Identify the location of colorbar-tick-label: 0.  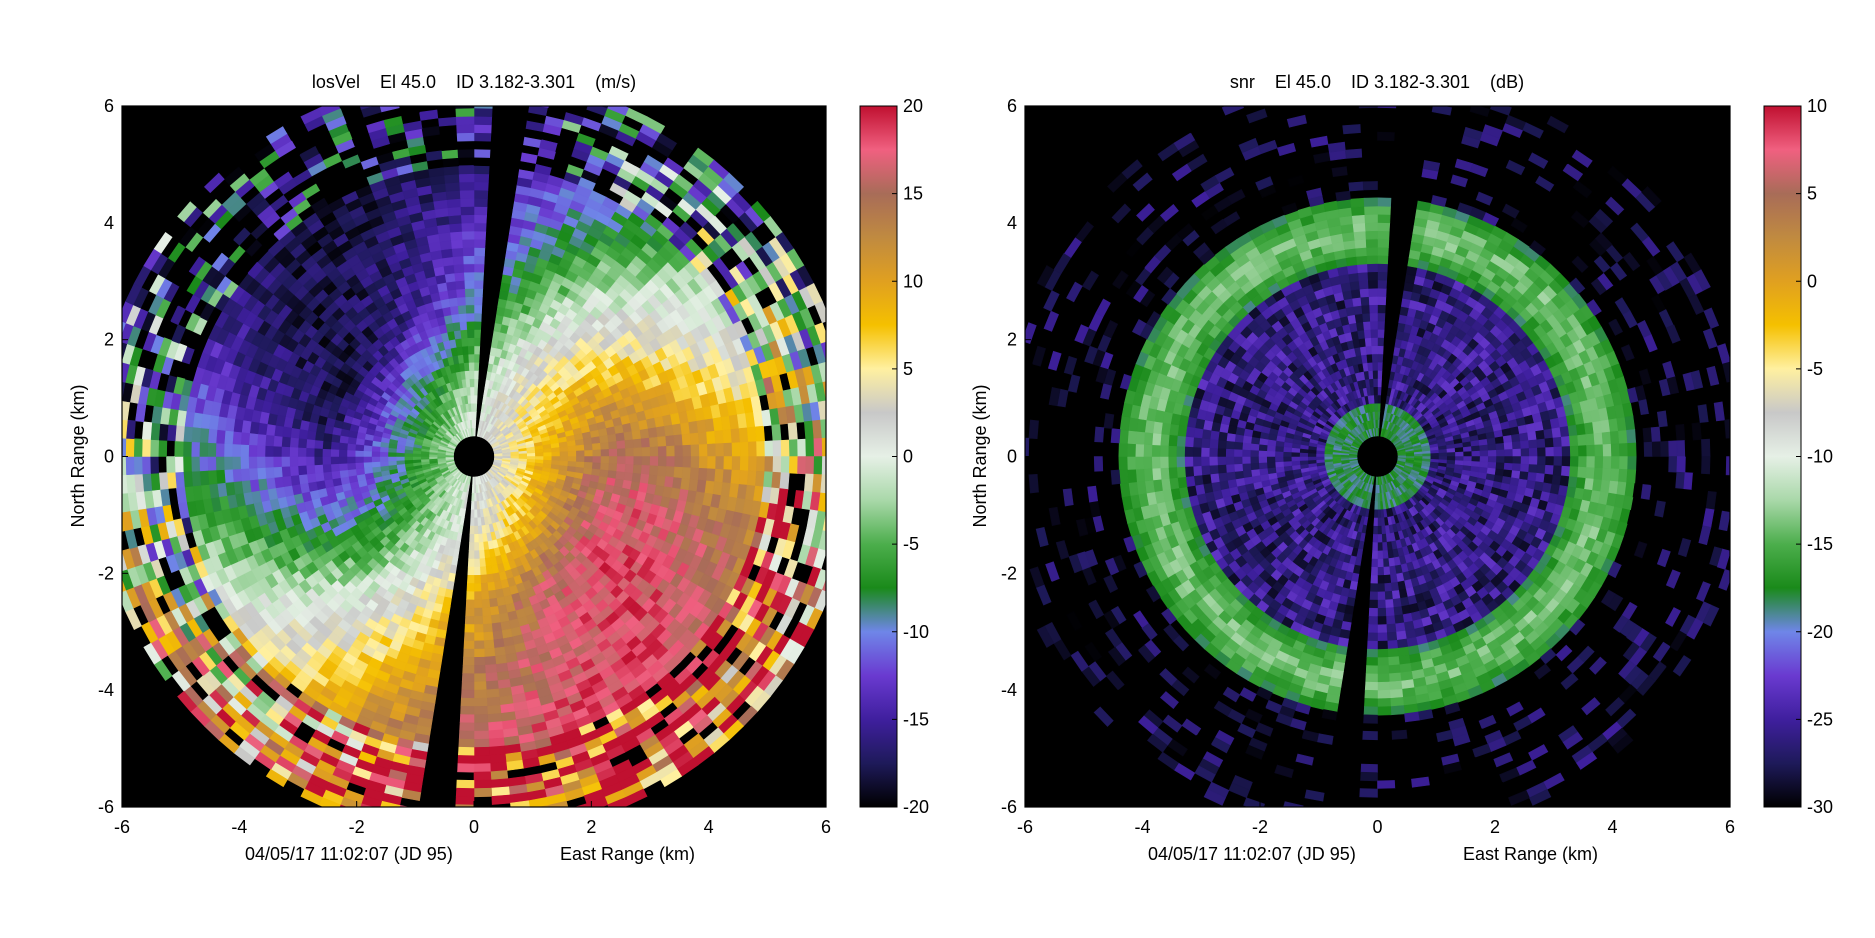
(908, 457).